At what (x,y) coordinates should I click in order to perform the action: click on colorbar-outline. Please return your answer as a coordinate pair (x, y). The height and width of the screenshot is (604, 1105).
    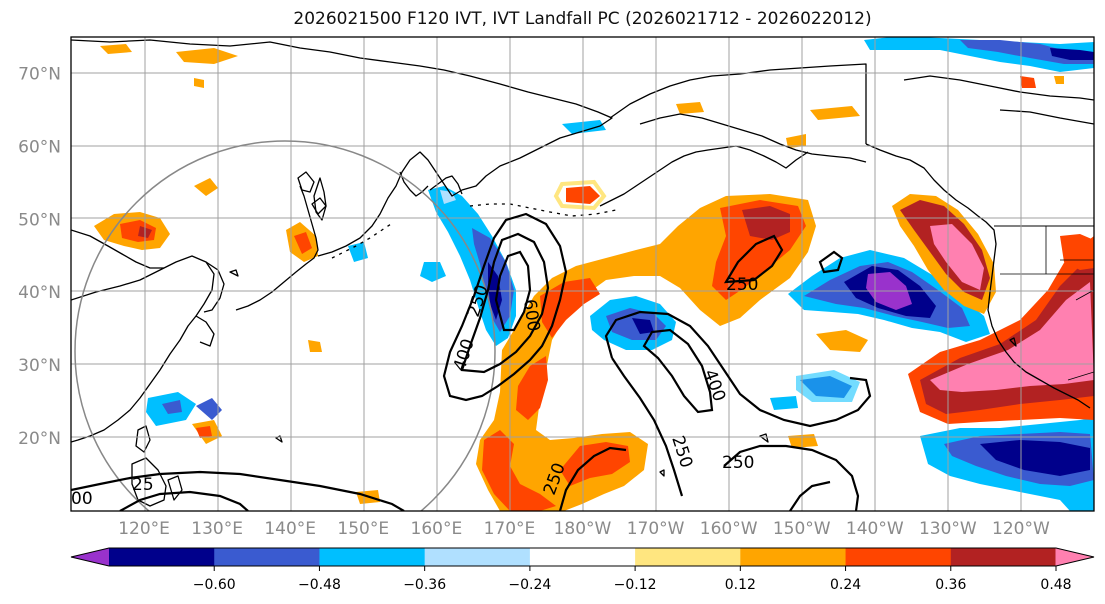
    Looking at the image, I should click on (582, 557).